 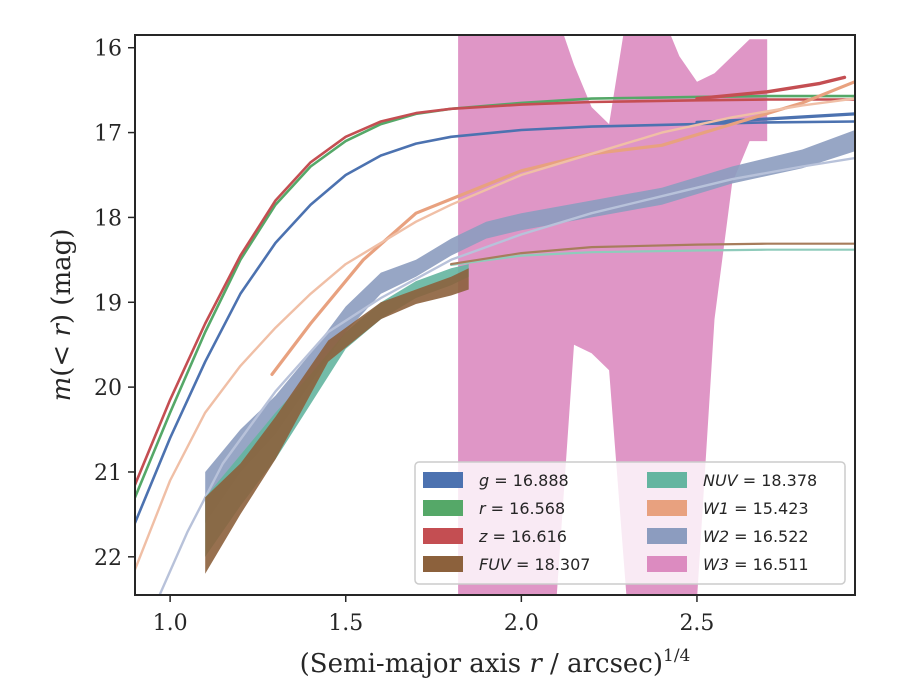 What do you see at coordinates (62, 372) in the screenshot?
I see `y-axis-label-open: (` at bounding box center [62, 372].